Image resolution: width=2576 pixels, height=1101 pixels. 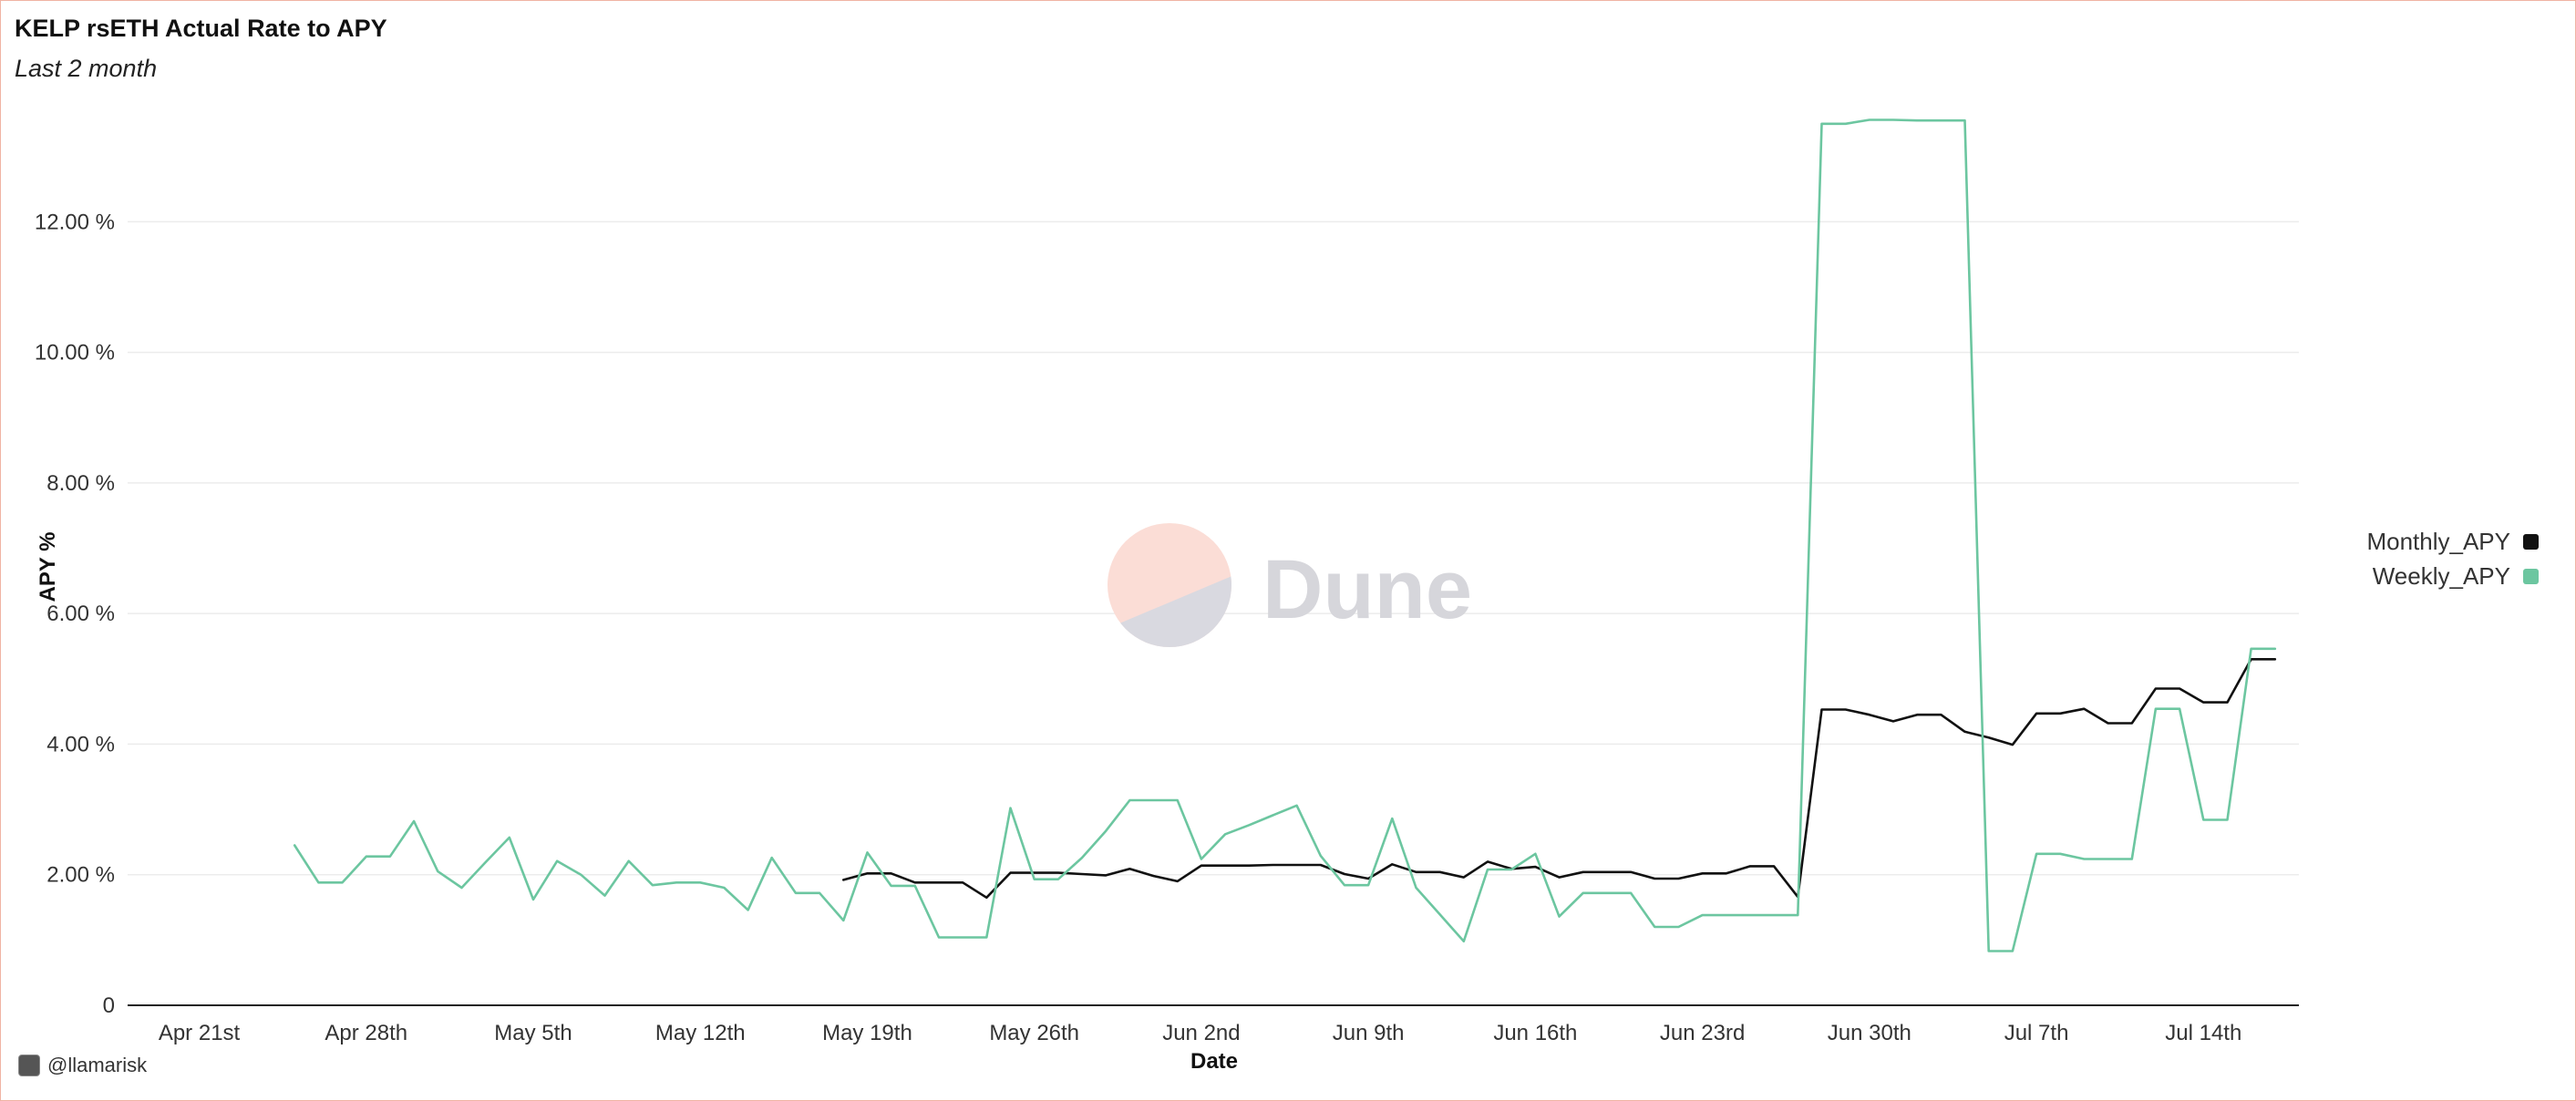 What do you see at coordinates (1702, 1033) in the screenshot?
I see `x-tick-label: Jun 23rd` at bounding box center [1702, 1033].